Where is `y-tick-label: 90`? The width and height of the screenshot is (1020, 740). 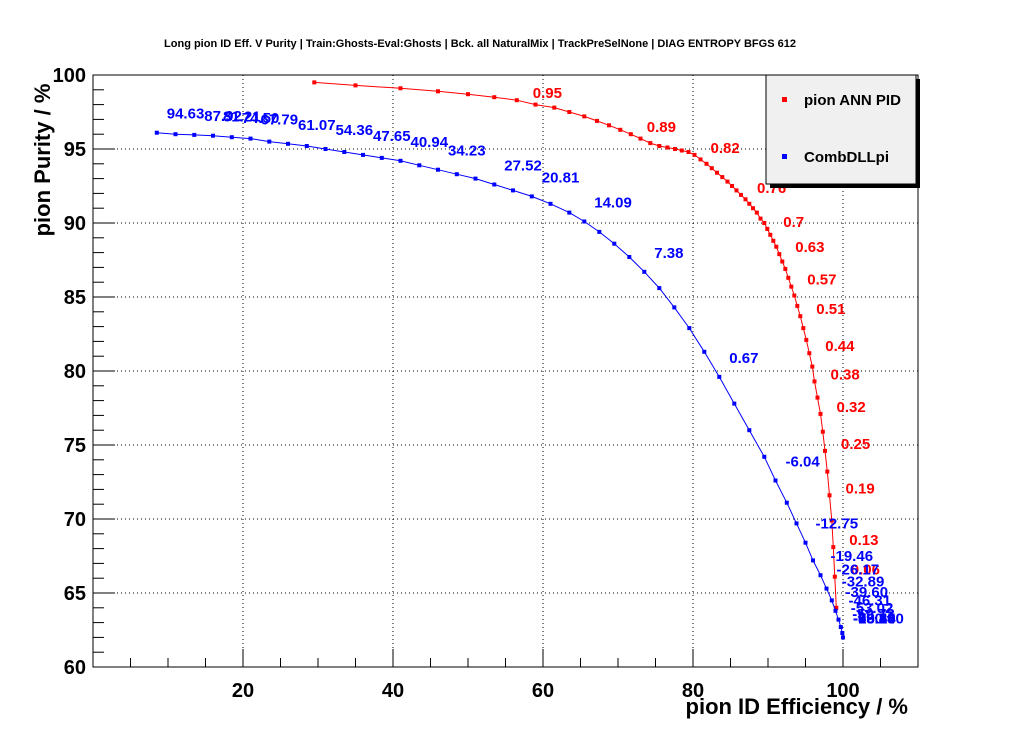
y-tick-label: 90 is located at coordinates (75, 224).